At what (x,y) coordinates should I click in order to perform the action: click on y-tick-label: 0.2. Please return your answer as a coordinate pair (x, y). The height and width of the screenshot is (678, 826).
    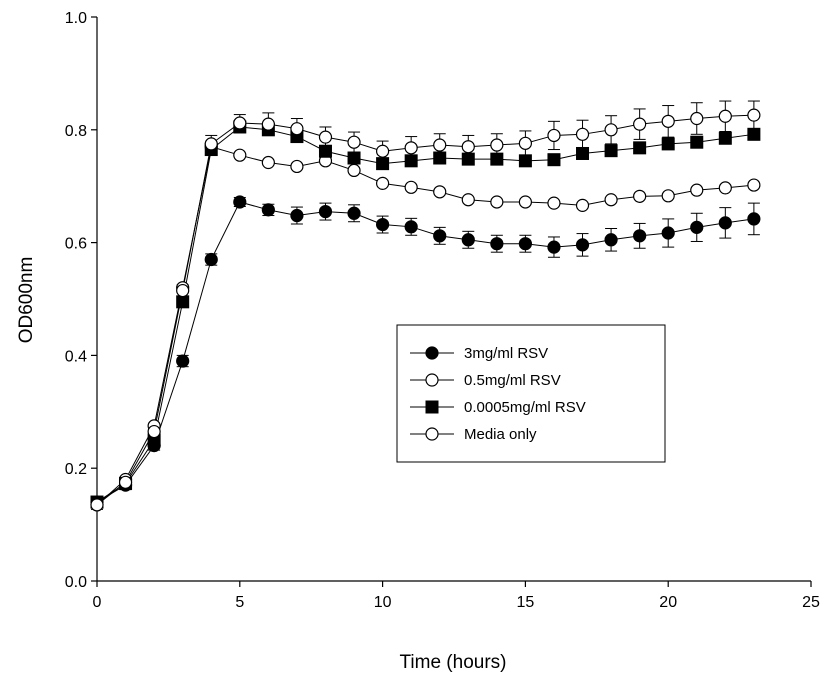
    Looking at the image, I should click on (76, 469).